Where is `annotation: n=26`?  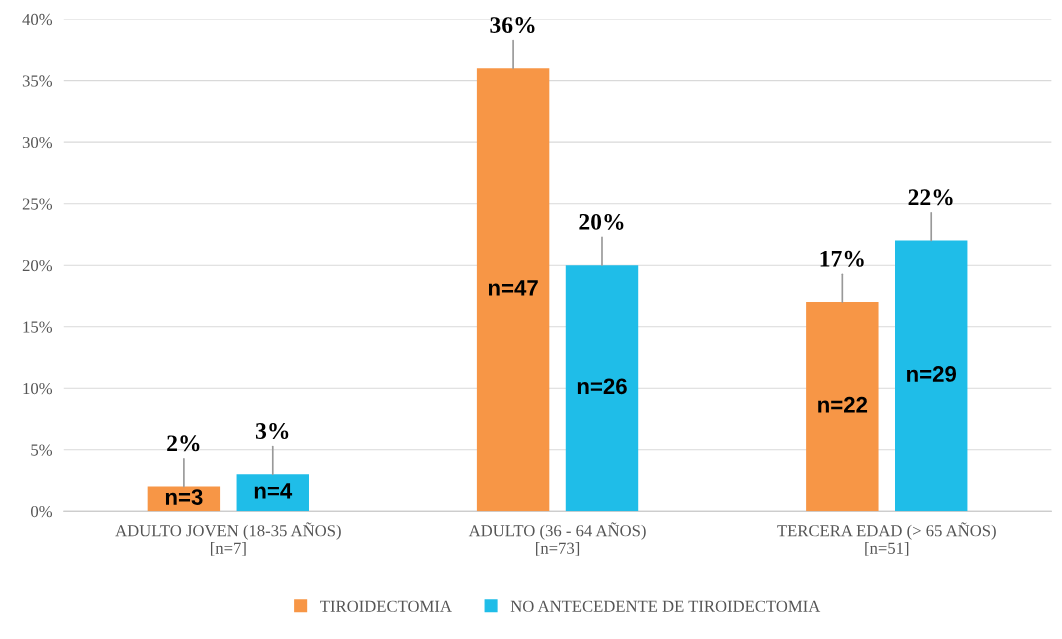
annotation: n=26 is located at coordinates (602, 386).